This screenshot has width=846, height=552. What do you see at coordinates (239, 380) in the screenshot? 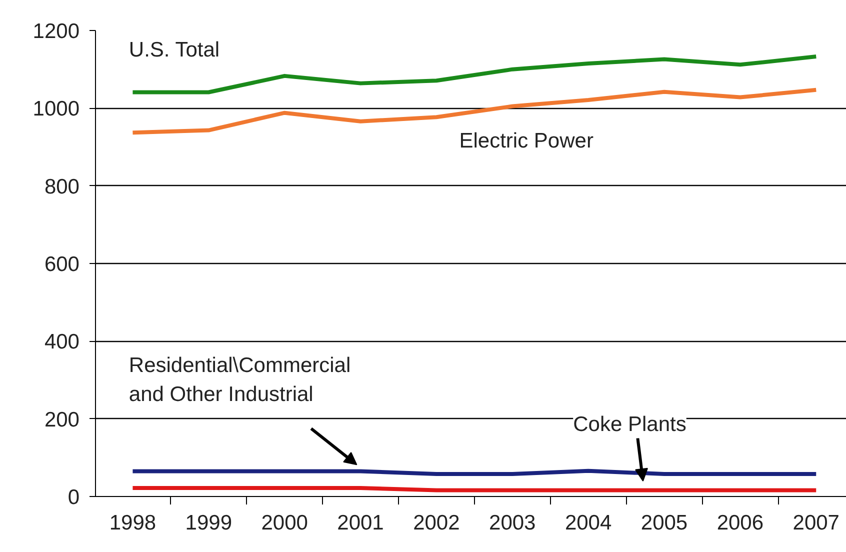
I see `text: Residential\Commercial and Other Industrial` at bounding box center [239, 380].